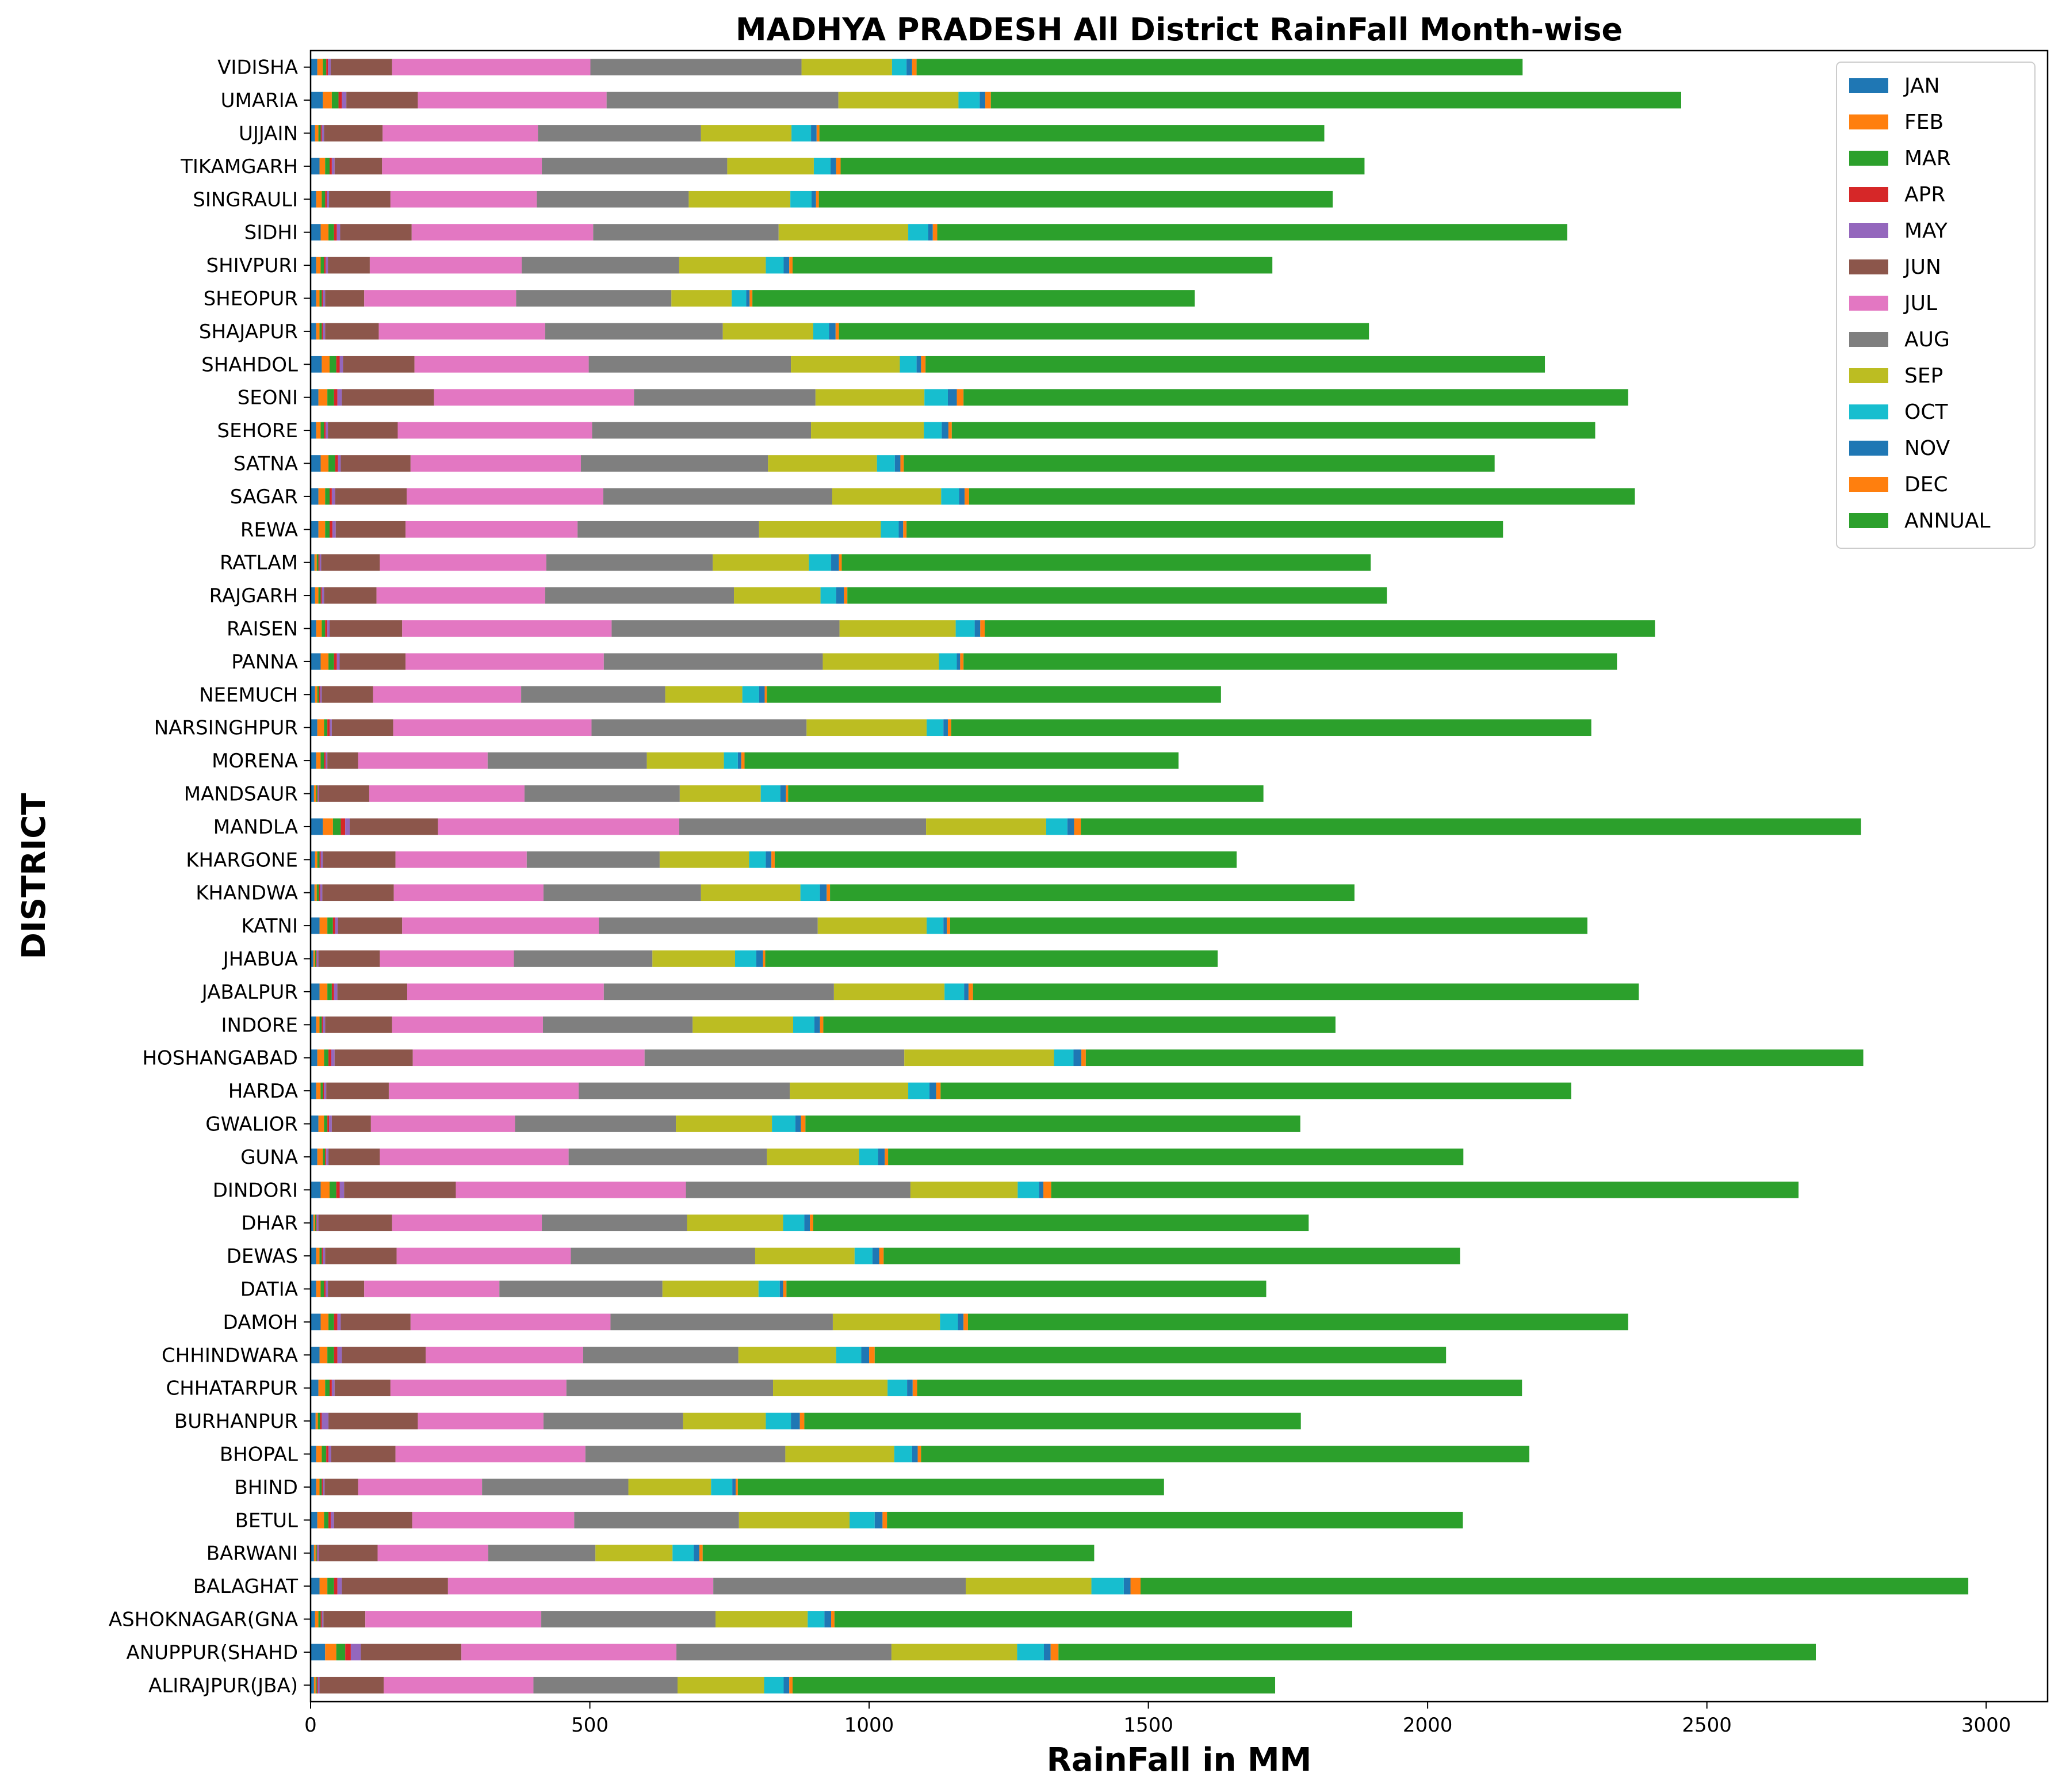 This screenshot has width=2066, height=1792. Describe the element at coordinates (241, 795) in the screenshot. I see `y-tick-label: MANDSAUR` at that location.